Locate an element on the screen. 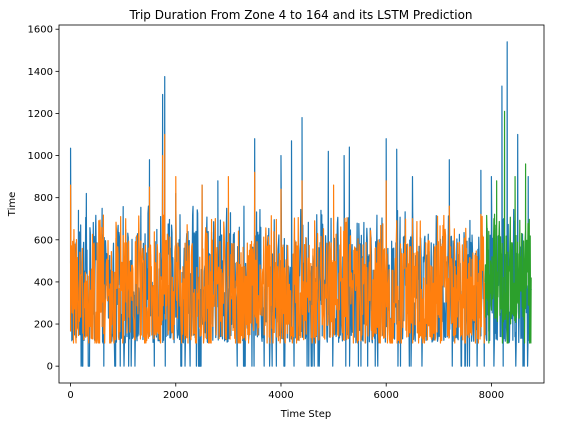 The width and height of the screenshot is (565, 428). y-tick-label: 1600 is located at coordinates (40, 30).